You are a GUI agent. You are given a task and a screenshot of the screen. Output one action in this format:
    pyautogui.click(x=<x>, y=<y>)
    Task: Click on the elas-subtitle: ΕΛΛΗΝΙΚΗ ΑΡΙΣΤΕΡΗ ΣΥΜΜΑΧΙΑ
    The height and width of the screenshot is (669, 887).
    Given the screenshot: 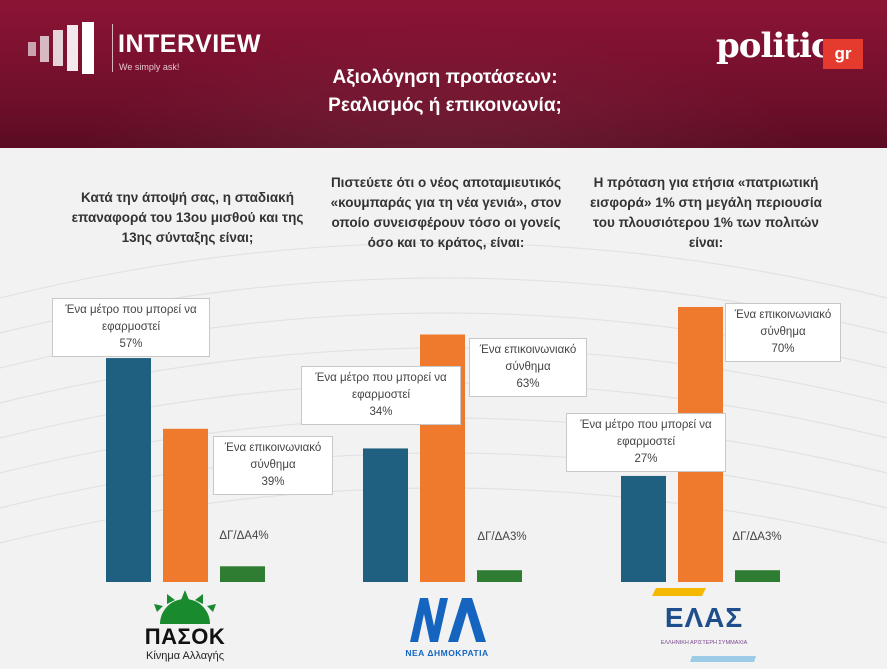 What is the action you would take?
    pyautogui.click(x=704, y=643)
    